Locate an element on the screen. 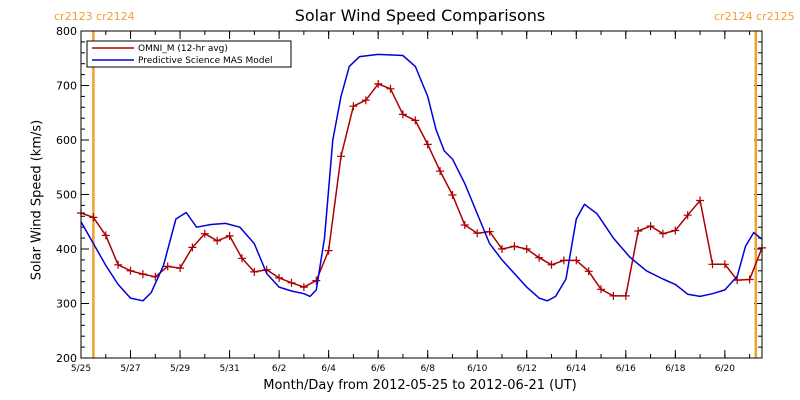  x-tick-label: 5/25 is located at coordinates (81, 369).